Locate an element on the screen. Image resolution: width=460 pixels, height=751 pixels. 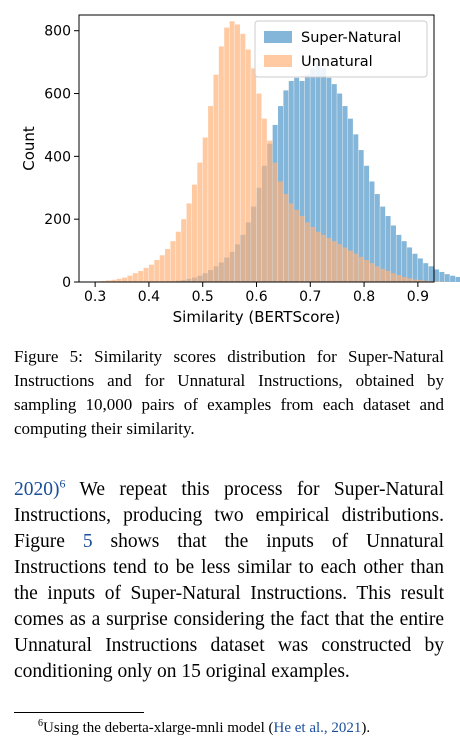
legend-label: Super-Natural is located at coordinates (351, 38).